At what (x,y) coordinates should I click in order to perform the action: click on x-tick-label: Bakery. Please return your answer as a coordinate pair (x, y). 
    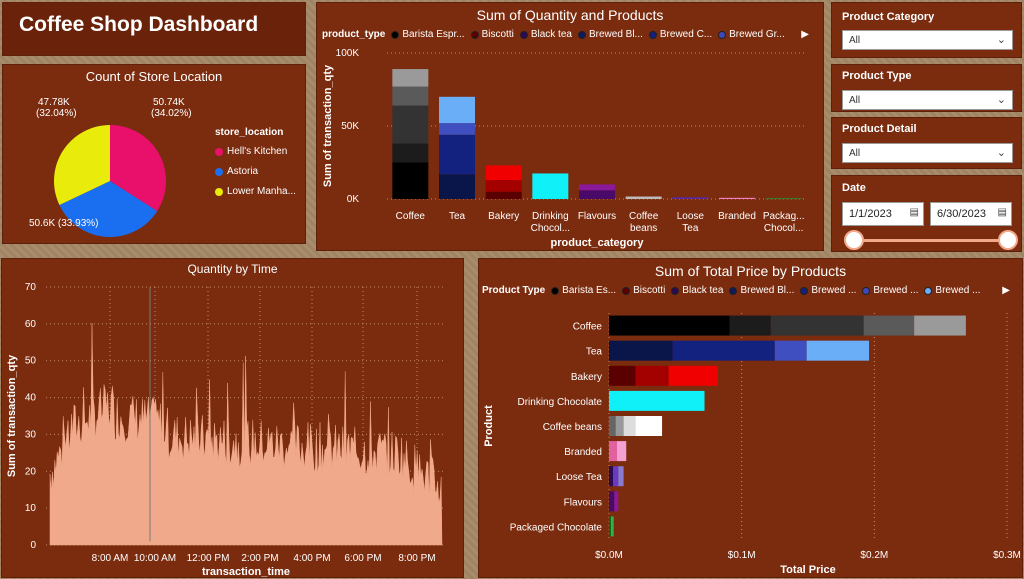
    Looking at the image, I should click on (503, 216).